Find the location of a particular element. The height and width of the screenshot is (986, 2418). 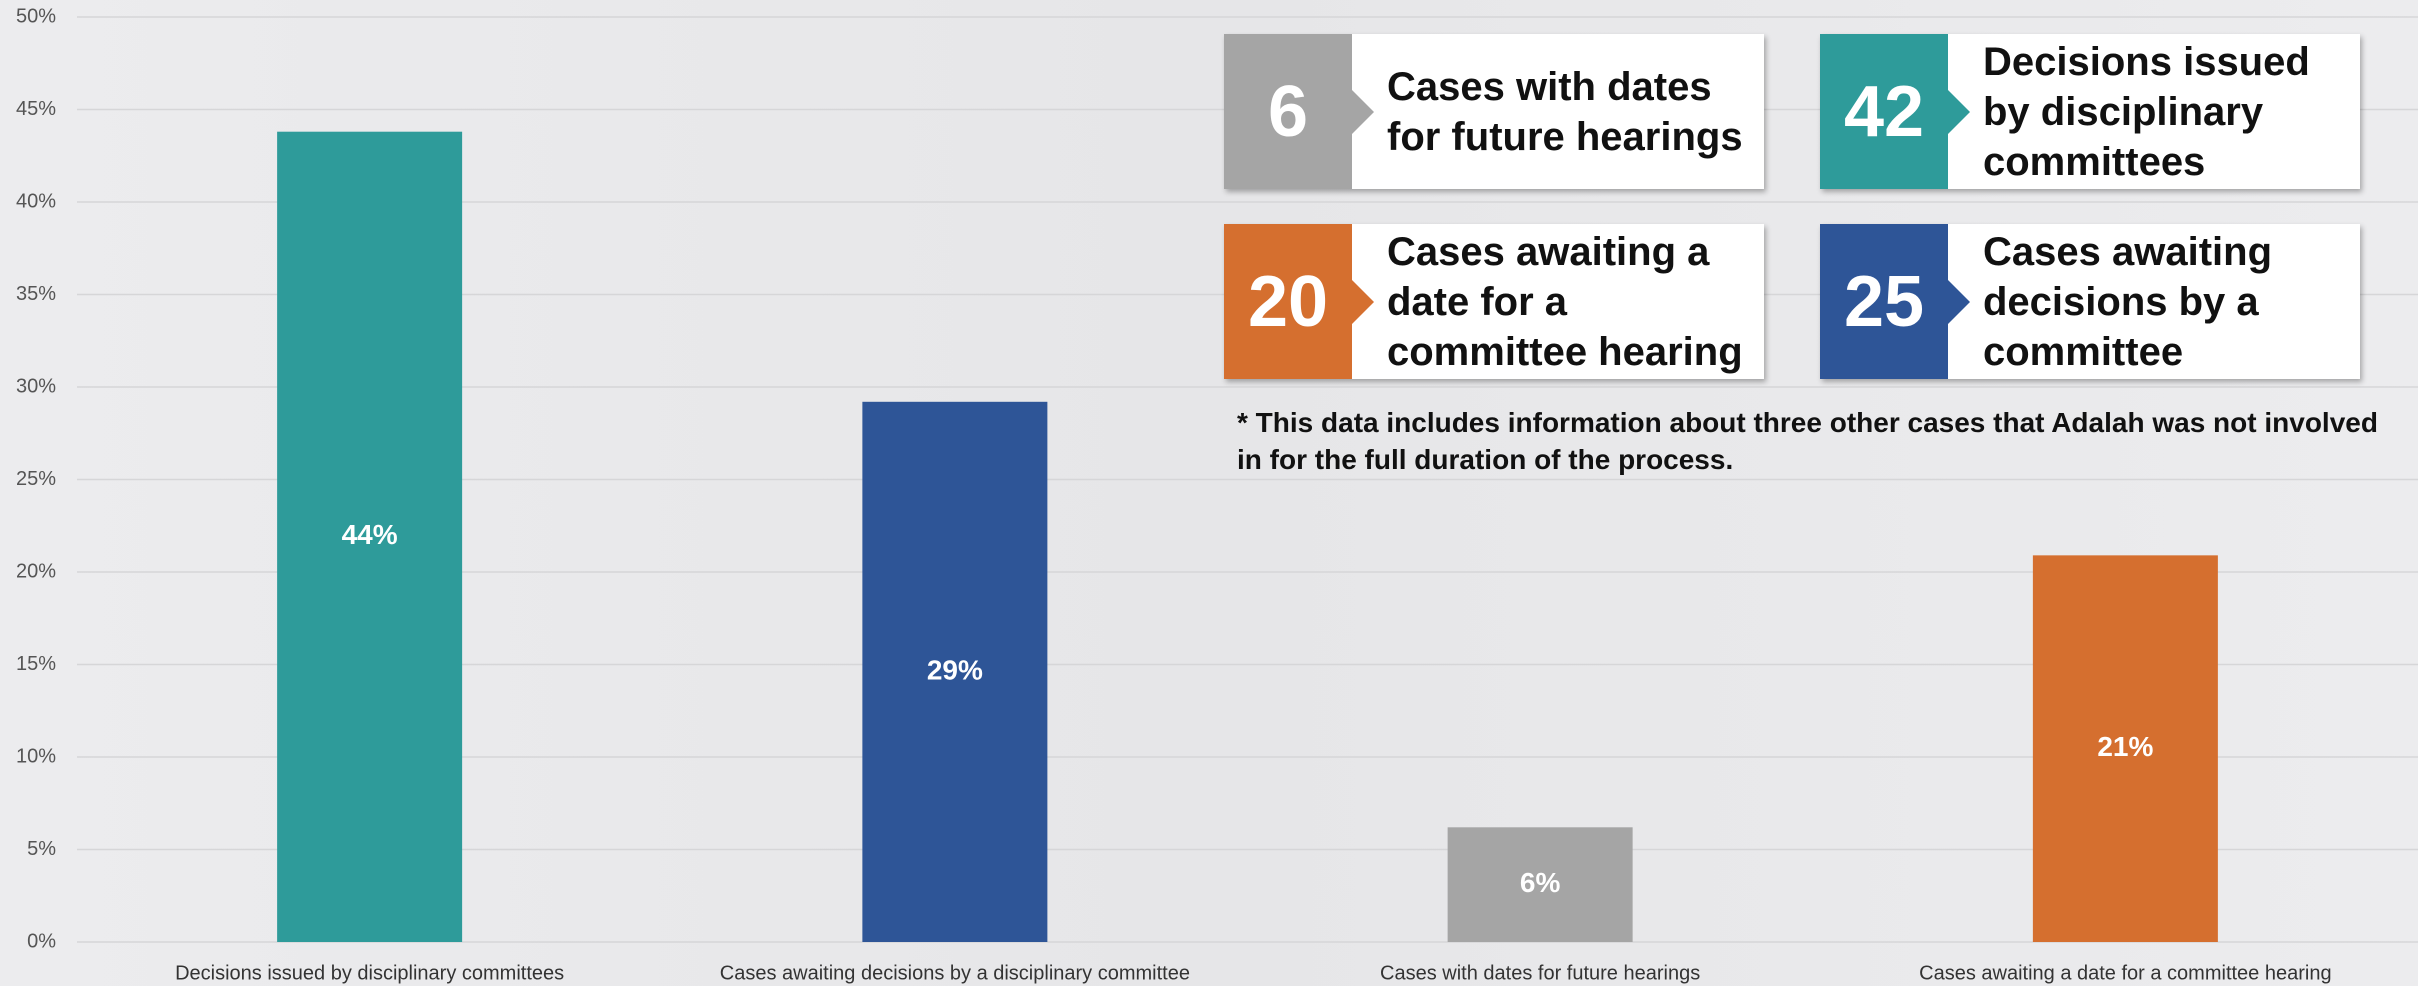

value-label: 29% is located at coordinates (955, 669).